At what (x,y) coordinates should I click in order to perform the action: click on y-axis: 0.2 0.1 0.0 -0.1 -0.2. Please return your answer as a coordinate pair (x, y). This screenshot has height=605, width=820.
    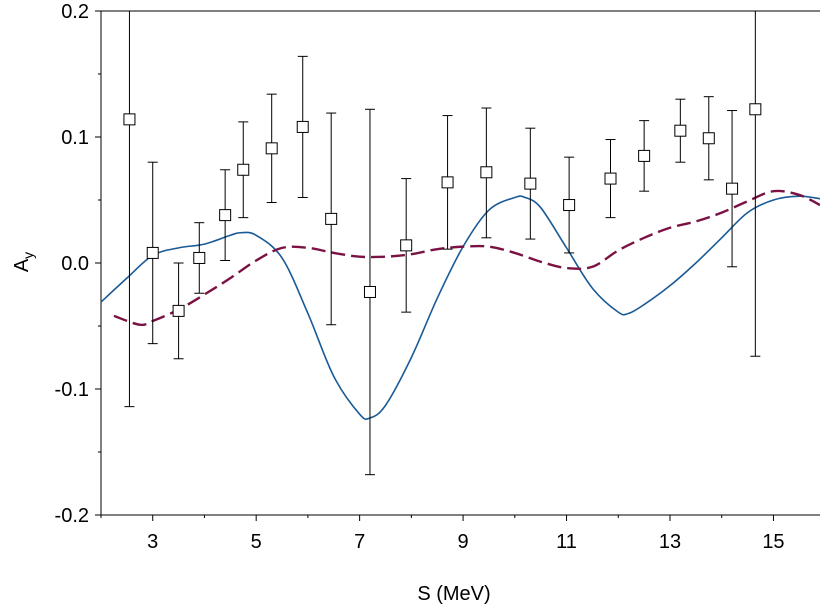
    Looking at the image, I should click on (78, 264).